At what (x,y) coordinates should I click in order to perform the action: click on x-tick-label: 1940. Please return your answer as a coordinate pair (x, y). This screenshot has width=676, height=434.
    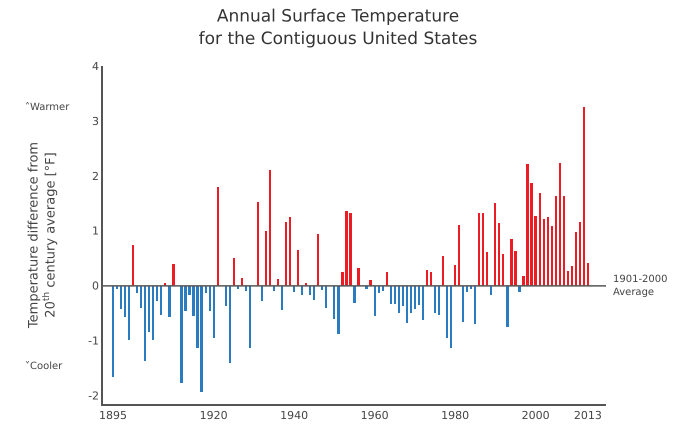
    Looking at the image, I should click on (294, 415).